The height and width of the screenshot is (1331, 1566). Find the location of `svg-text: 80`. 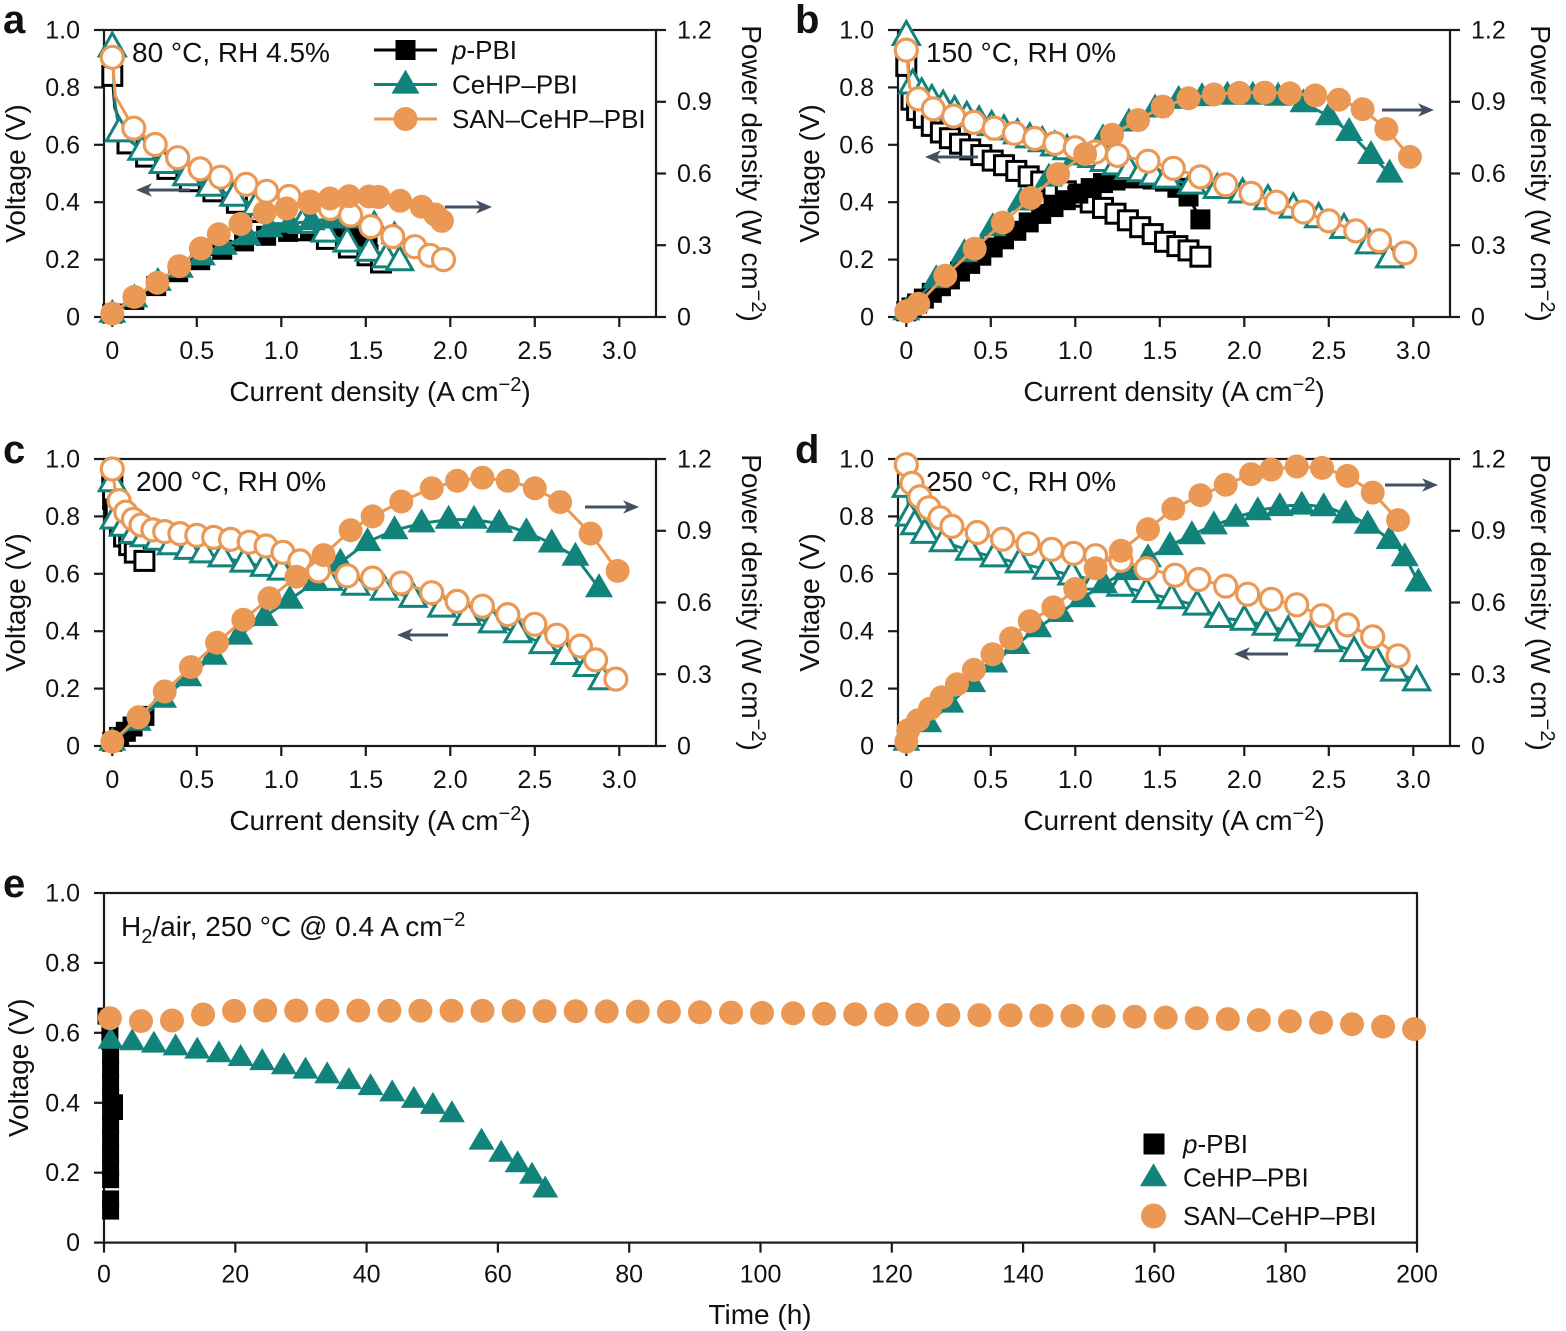

svg-text: 80 is located at coordinates (629, 1275).